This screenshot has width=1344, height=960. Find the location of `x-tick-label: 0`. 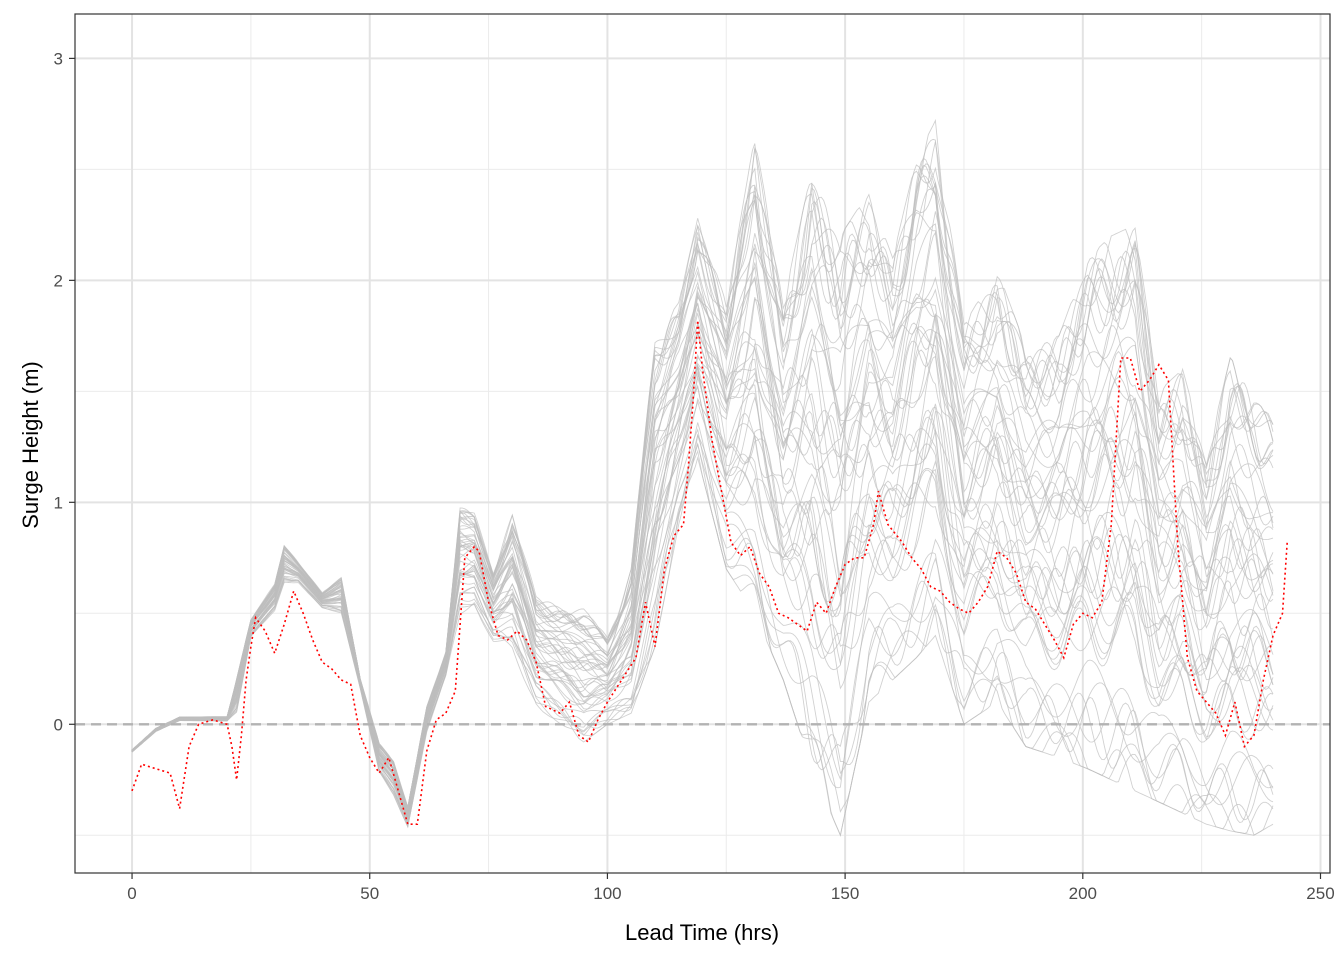

x-tick-label: 0 is located at coordinates (131, 893).